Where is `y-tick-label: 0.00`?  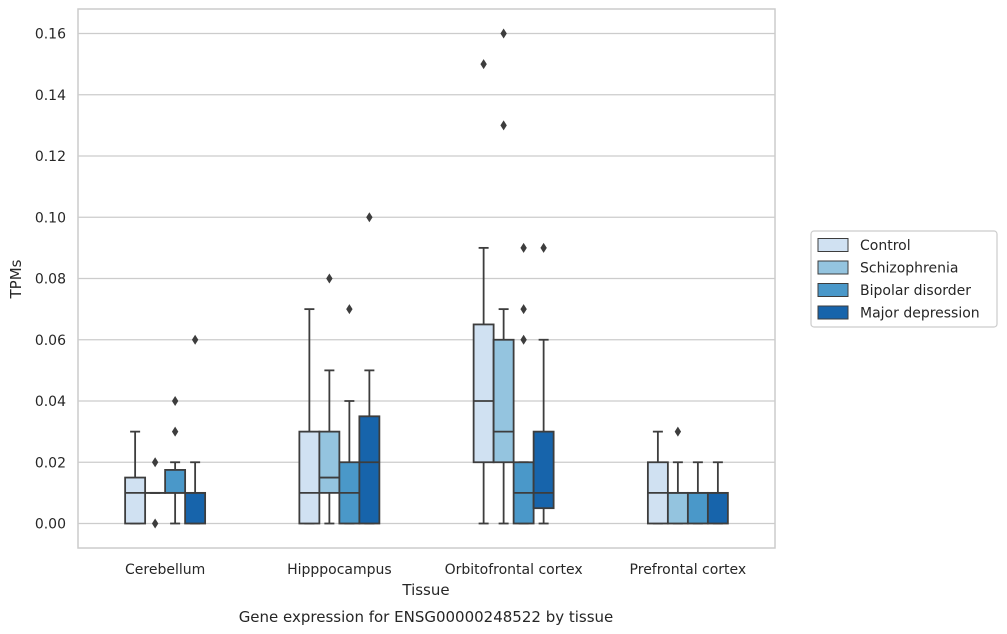
y-tick-label: 0.00 is located at coordinates (50, 525).